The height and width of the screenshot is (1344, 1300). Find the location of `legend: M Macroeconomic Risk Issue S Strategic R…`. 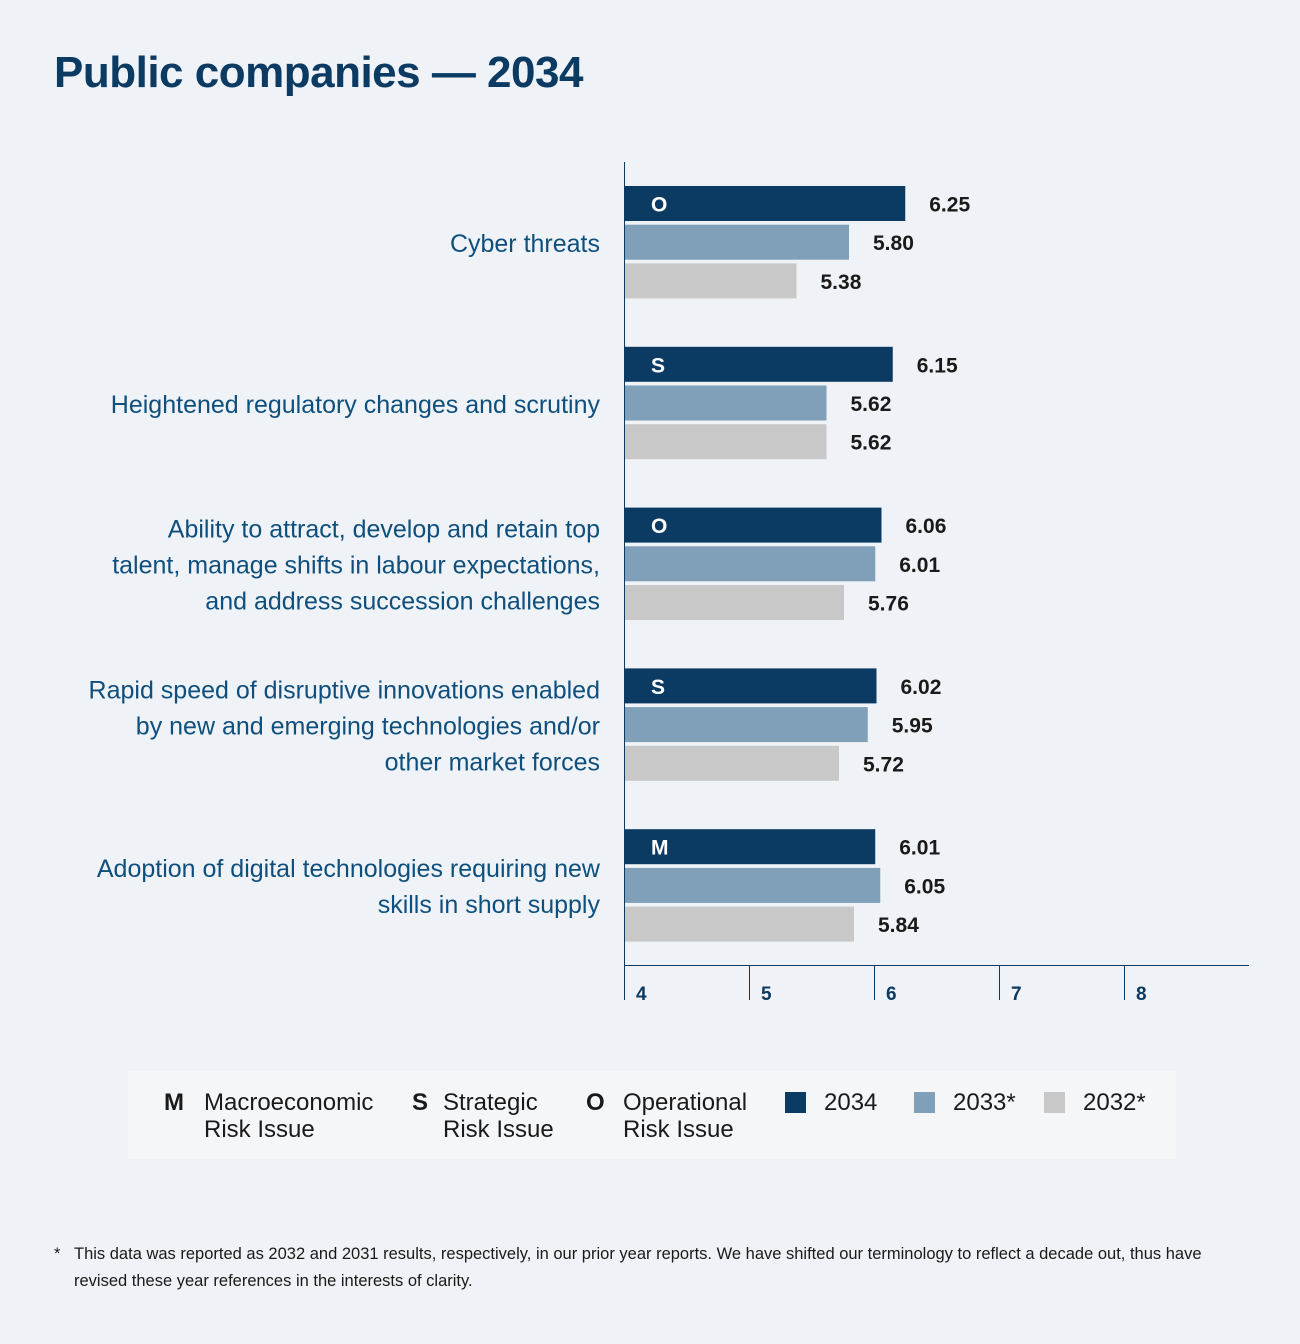

legend: M Macroeconomic Risk Issue S Strategic R… is located at coordinates (652, 1115).